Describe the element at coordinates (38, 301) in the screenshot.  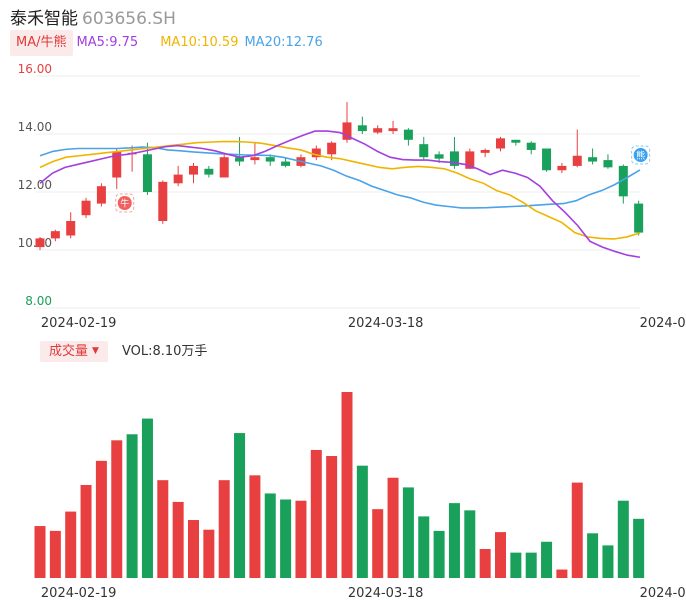
I see `price-tick-label: 8.00` at that location.